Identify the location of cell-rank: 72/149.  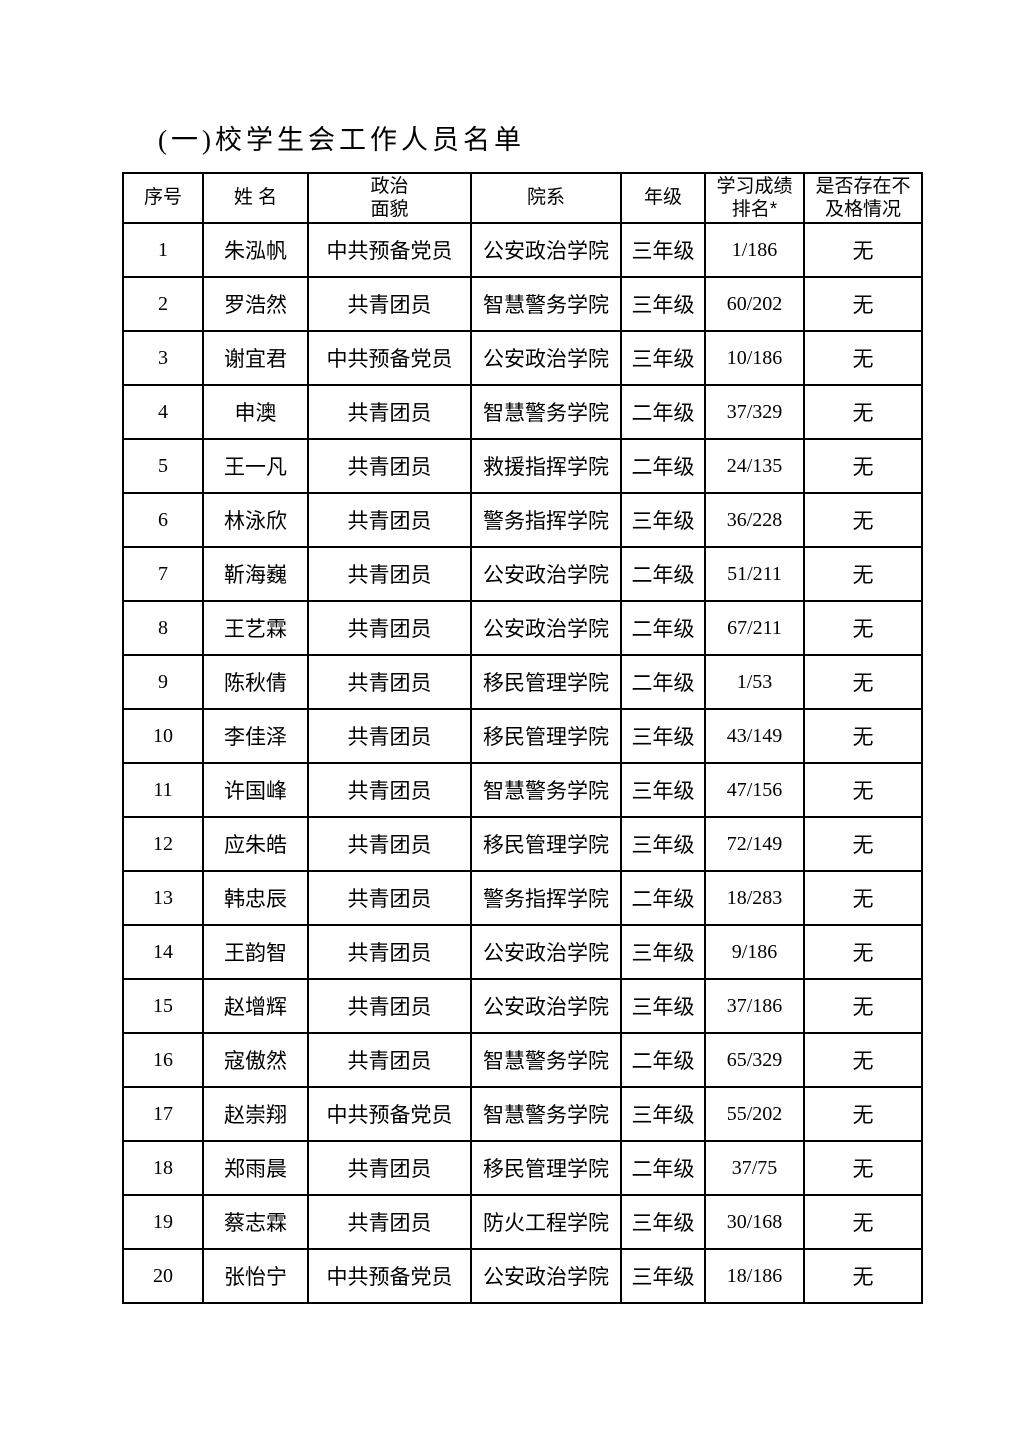
(754, 844).